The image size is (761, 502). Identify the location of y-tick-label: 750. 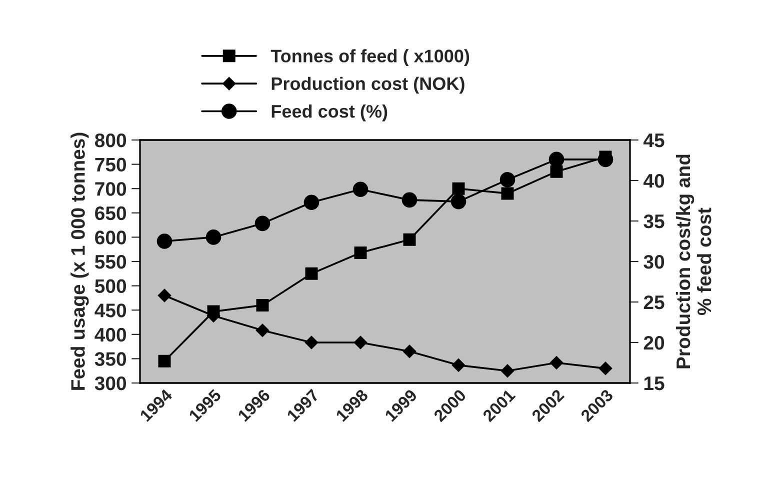
(110, 165).